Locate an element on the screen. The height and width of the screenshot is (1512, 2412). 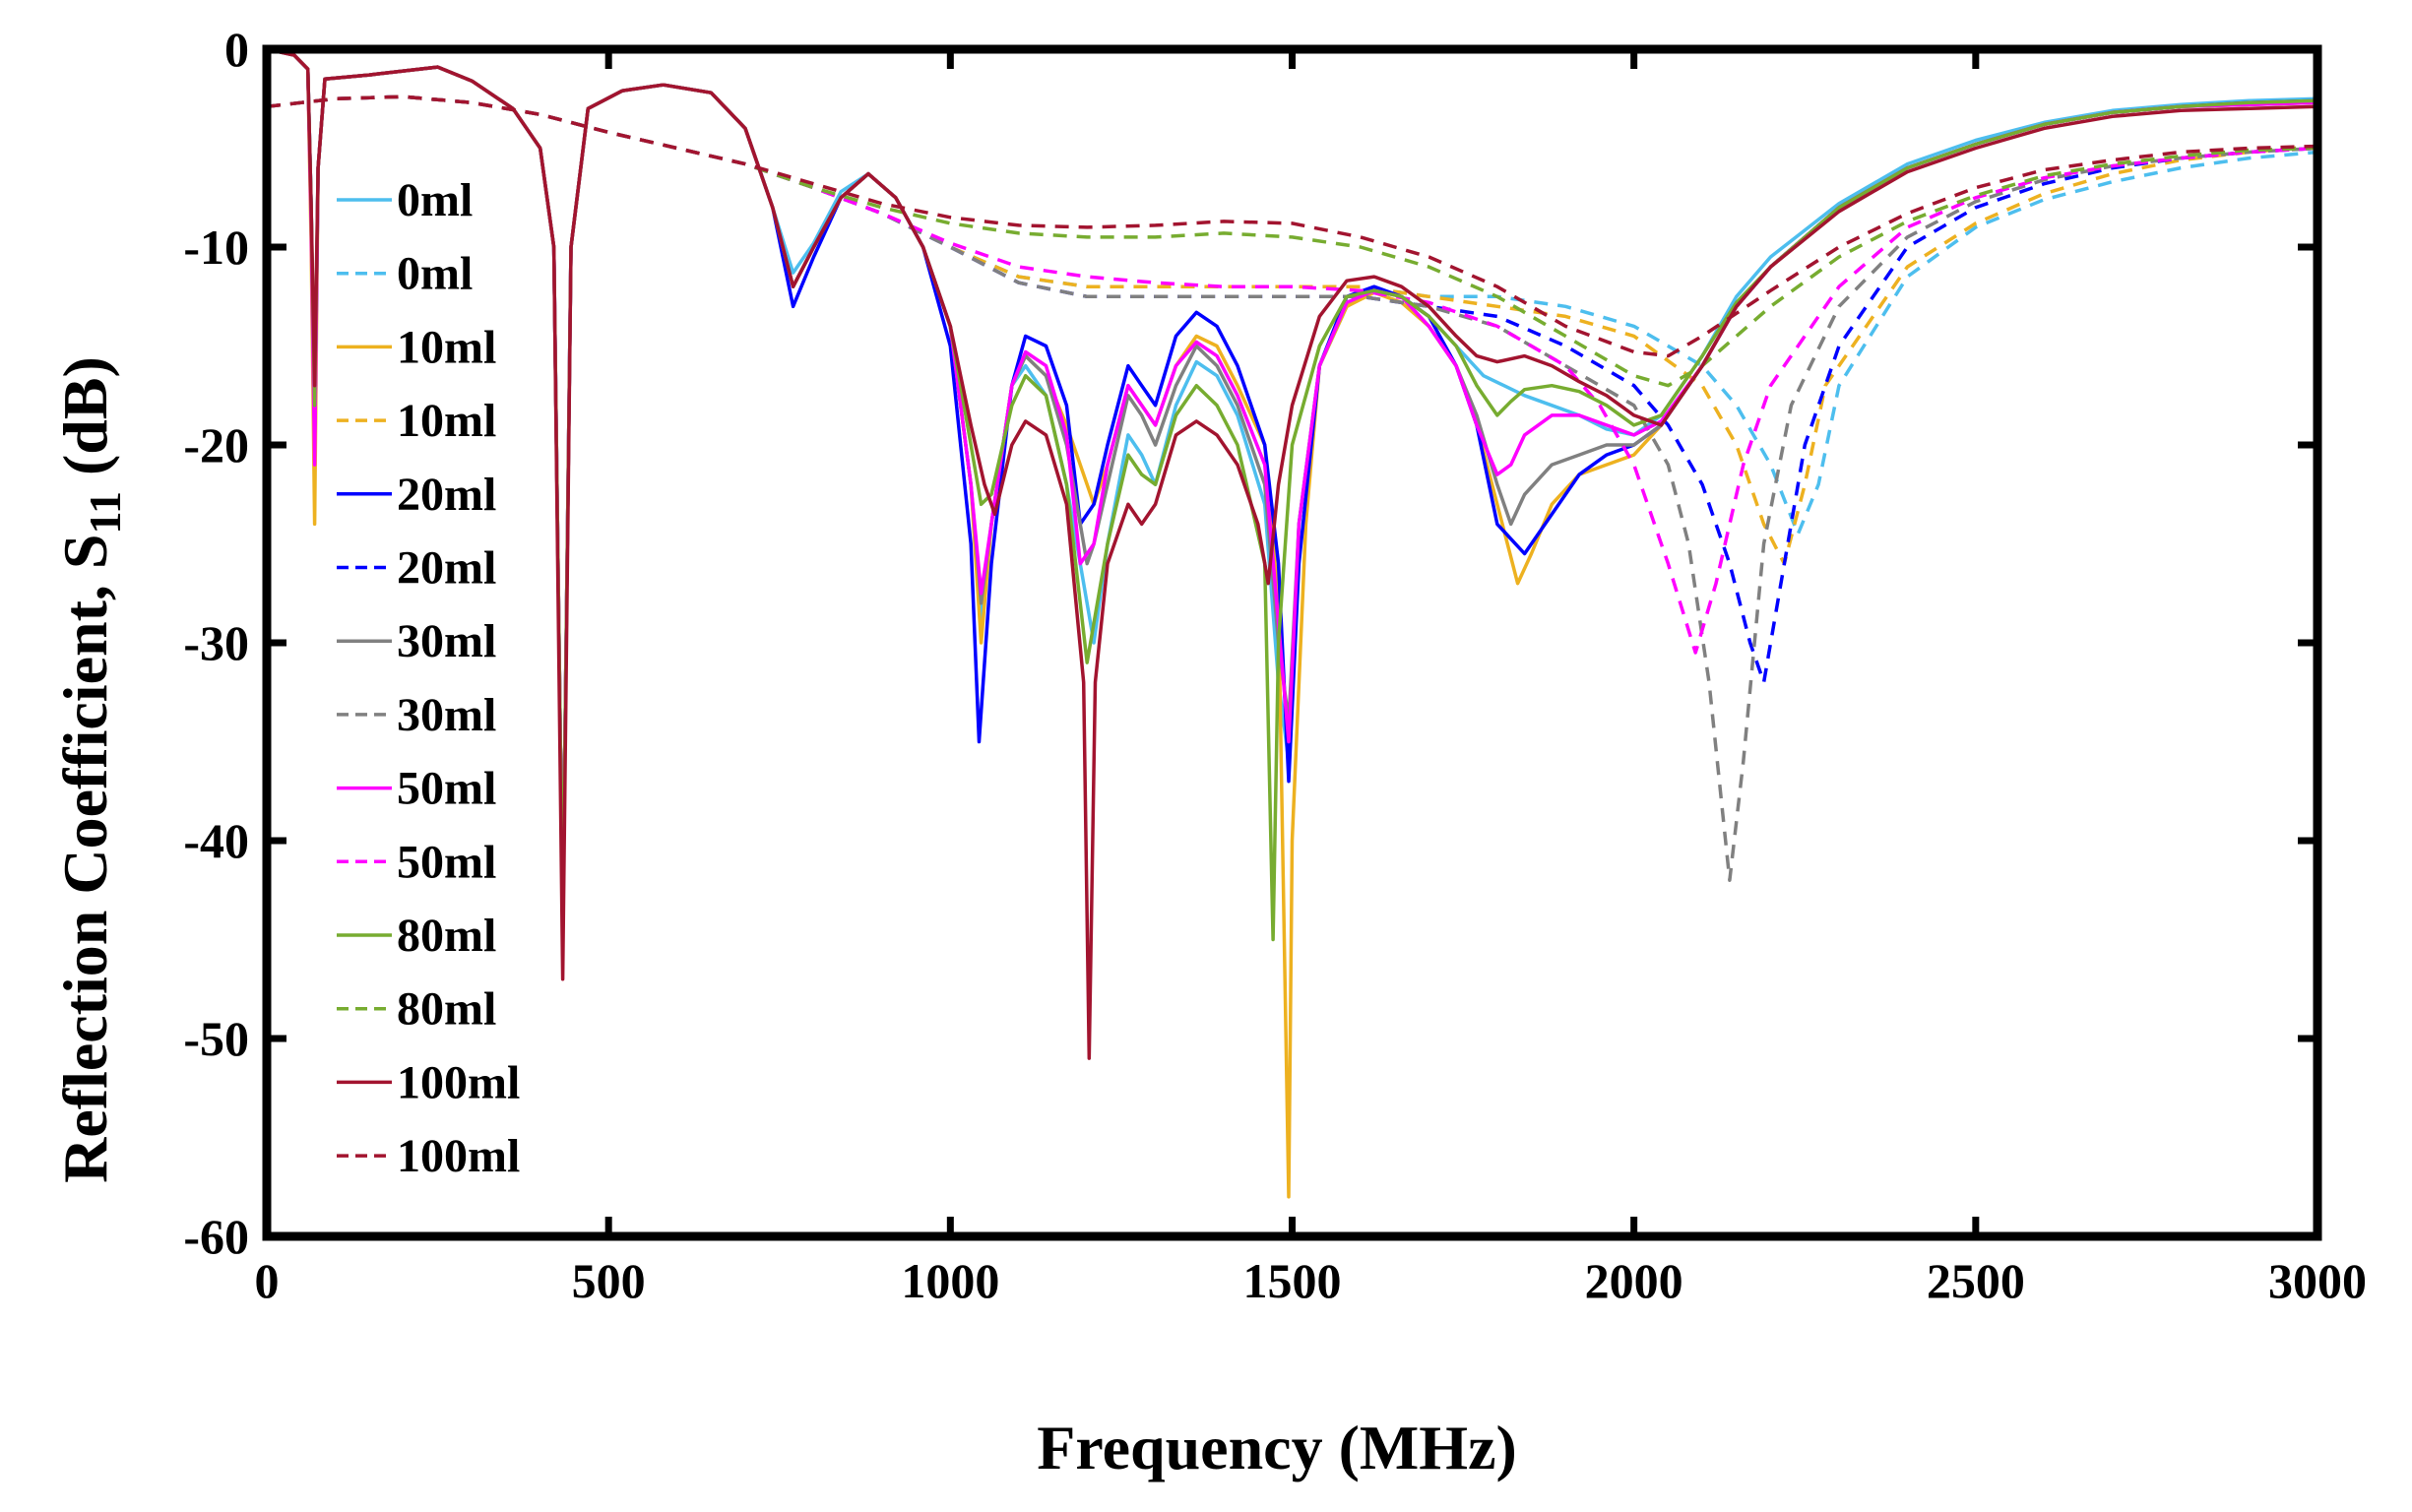
x-tick-label: 1000 is located at coordinates (950, 1280).